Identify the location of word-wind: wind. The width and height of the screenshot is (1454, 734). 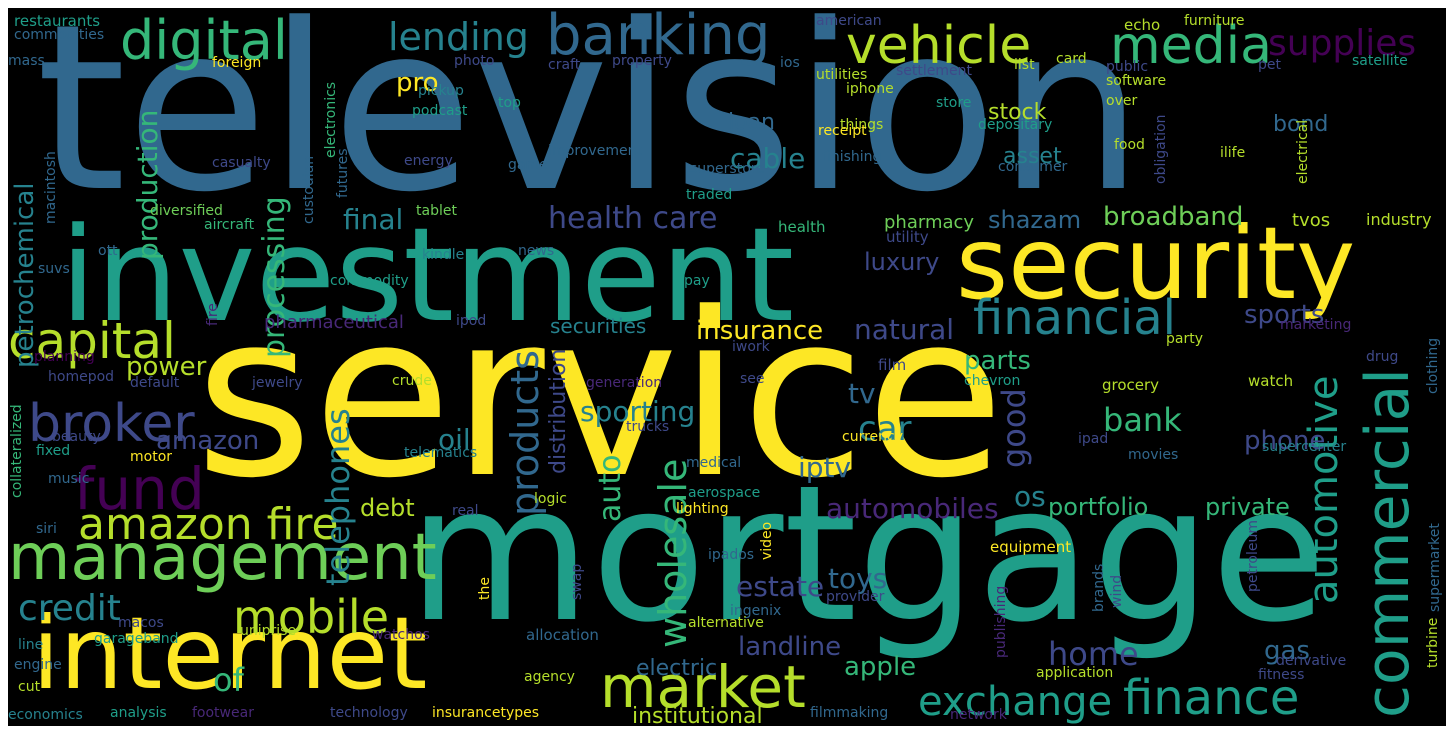
(1117, 591).